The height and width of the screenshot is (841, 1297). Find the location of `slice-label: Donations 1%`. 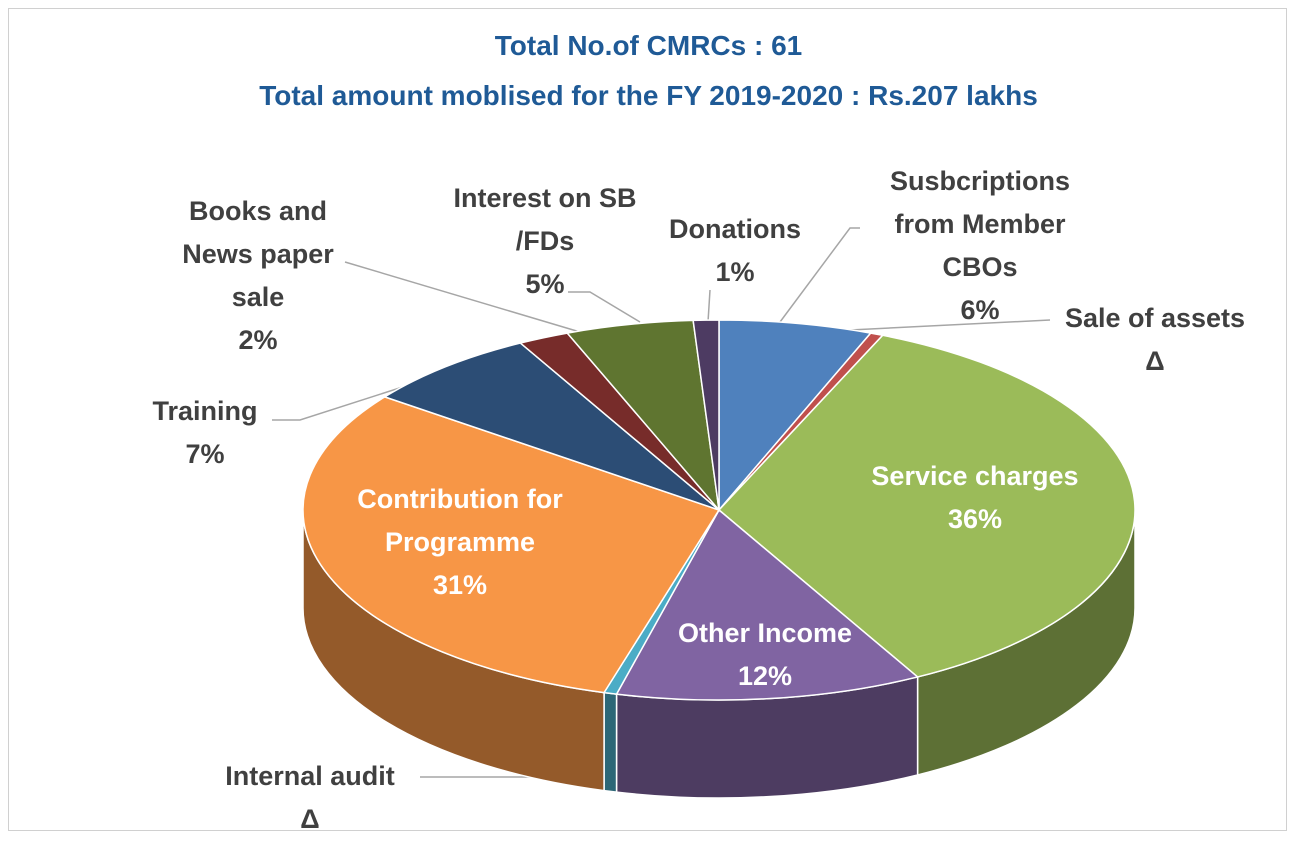

slice-label: Donations 1% is located at coordinates (735, 251).